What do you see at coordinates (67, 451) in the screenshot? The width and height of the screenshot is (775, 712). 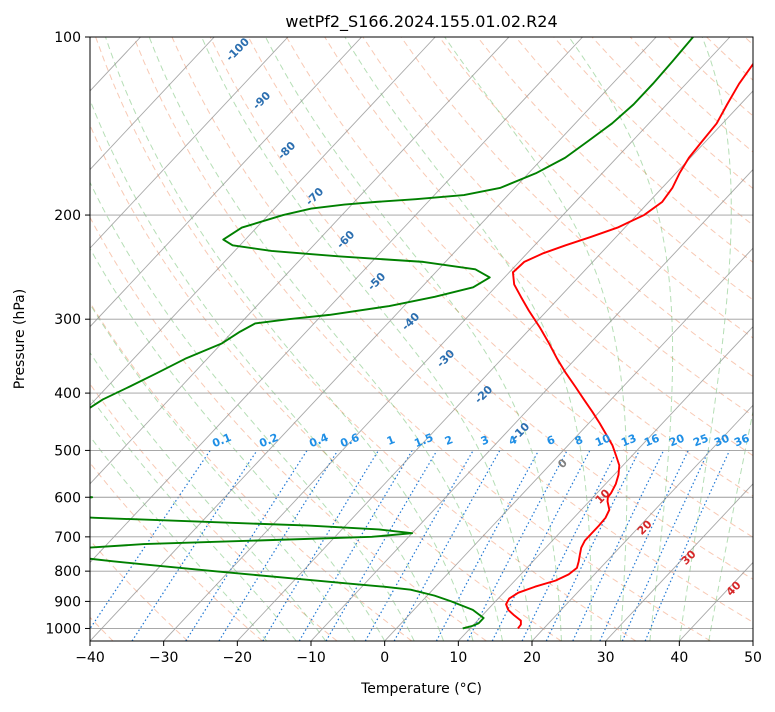 I see `y-tick-label: 500` at bounding box center [67, 451].